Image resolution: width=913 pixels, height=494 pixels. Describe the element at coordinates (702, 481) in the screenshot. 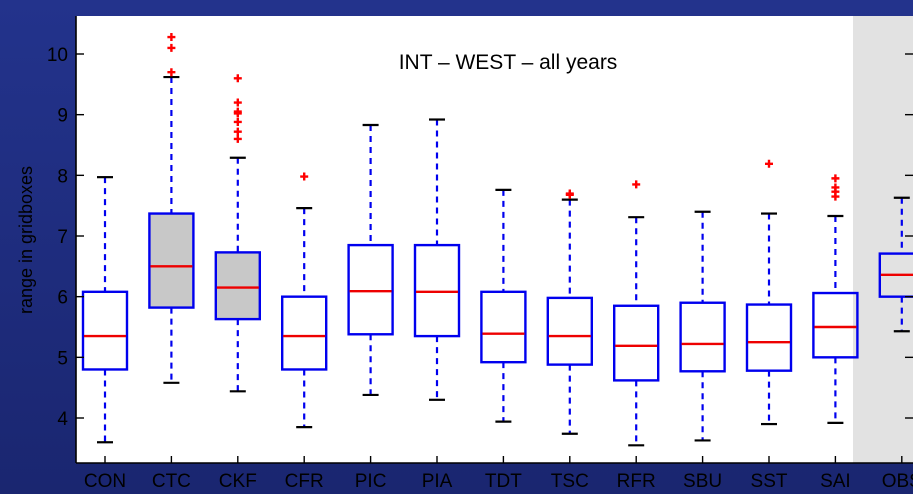

I see `x-tick-label: SBU` at that location.